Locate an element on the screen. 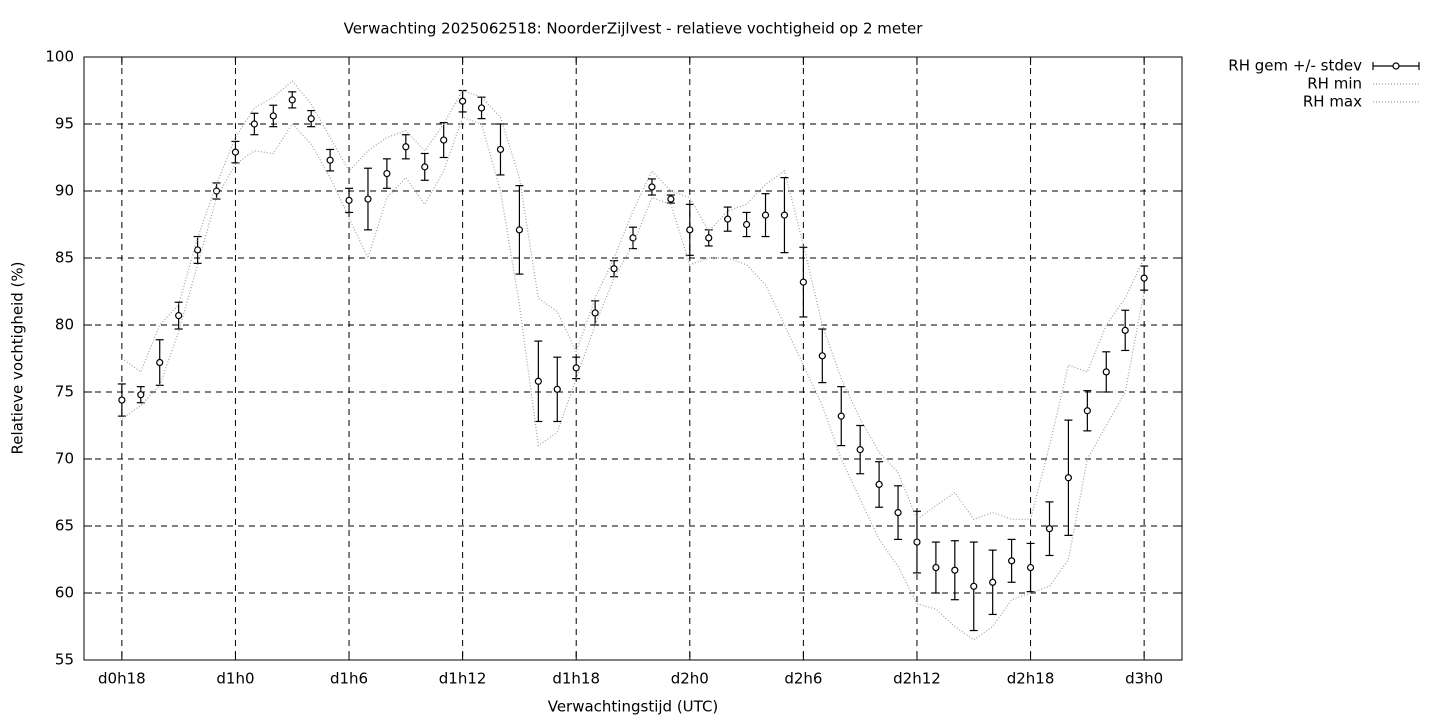 This screenshot has height=720, width=1440. x-tick-label: d0h18 is located at coordinates (122, 679).